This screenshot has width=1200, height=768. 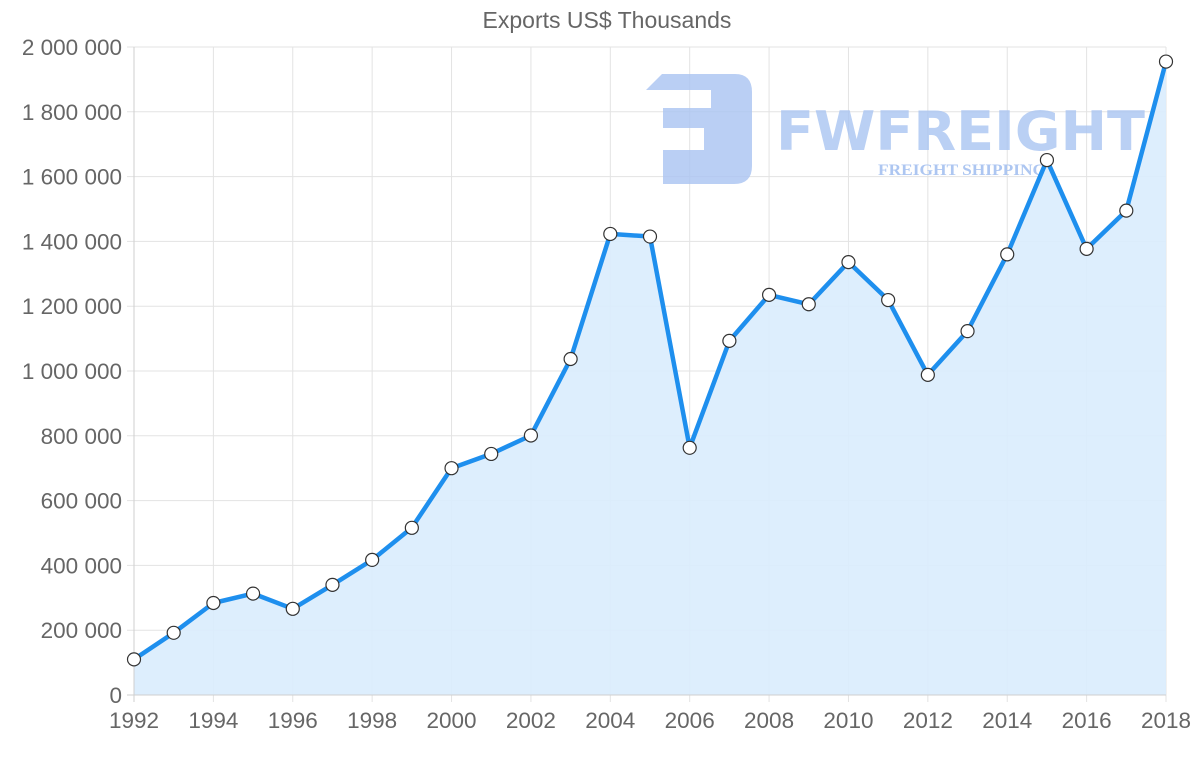 What do you see at coordinates (292, 608) in the screenshot?
I see `data-point-1996` at bounding box center [292, 608].